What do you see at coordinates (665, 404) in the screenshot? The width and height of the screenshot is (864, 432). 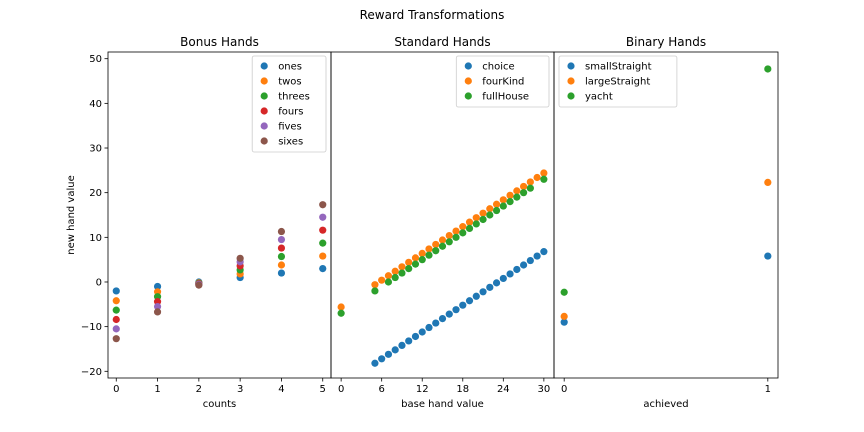 I see `x-axis-label-binary: achieved` at bounding box center [665, 404].